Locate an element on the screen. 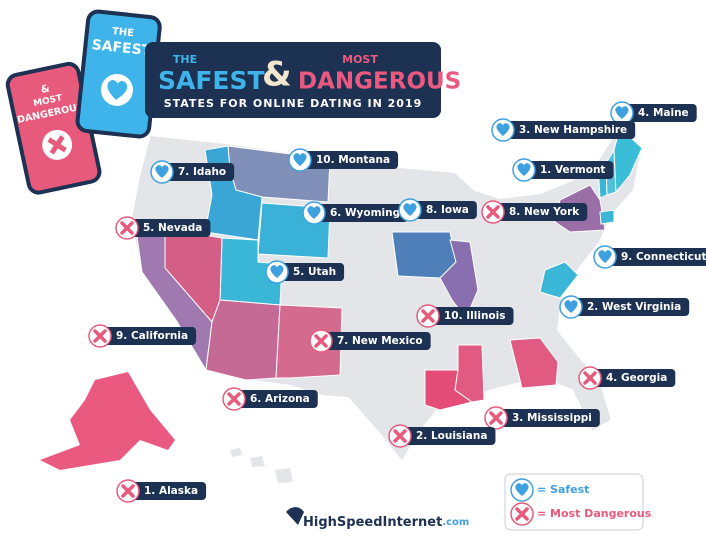 Image resolution: width=706 pixels, height=553 pixels. state-label: 7. New Mexico is located at coordinates (370, 341).